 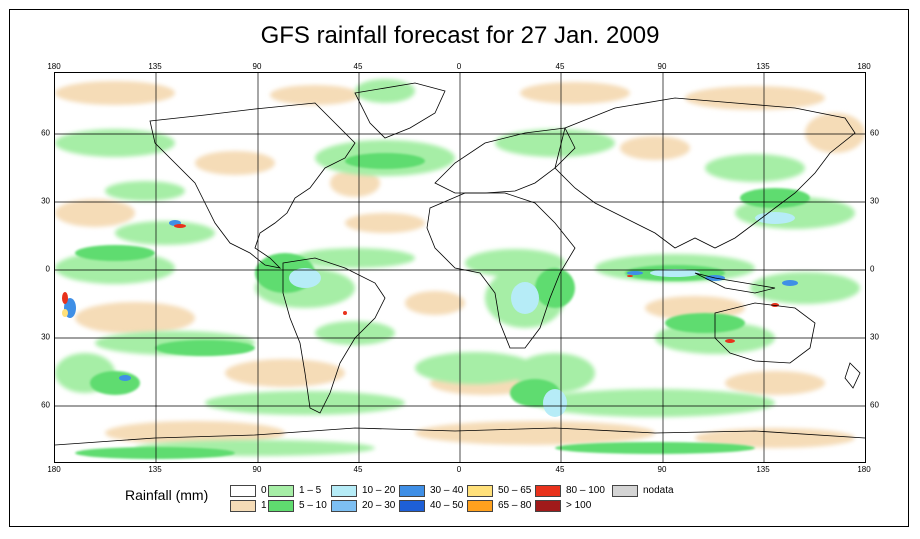 I want to click on legend-title: Rainfall (mm), so click(x=167, y=495).